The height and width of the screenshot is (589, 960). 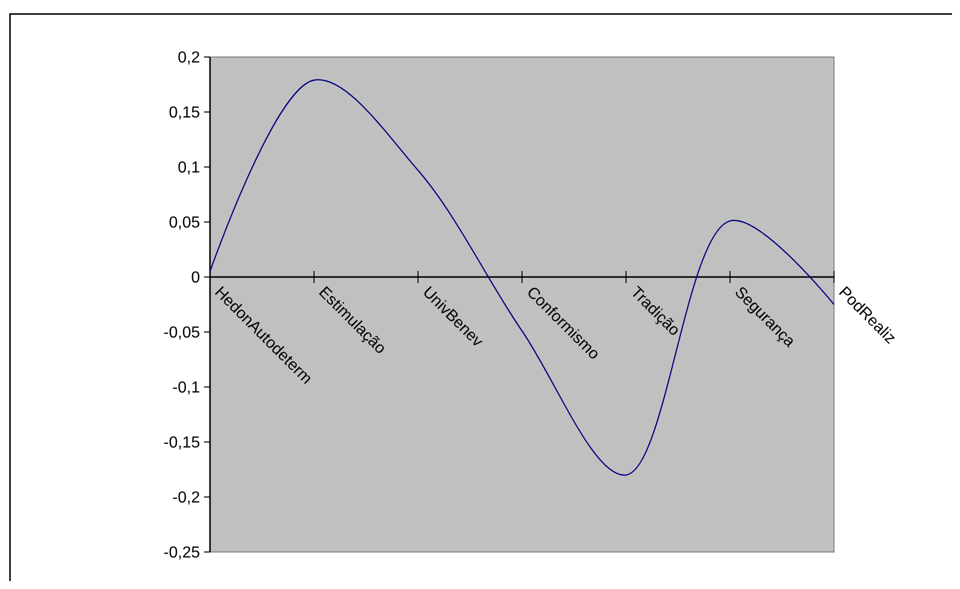 I want to click on y-tick-label: 0, so click(x=195, y=278).